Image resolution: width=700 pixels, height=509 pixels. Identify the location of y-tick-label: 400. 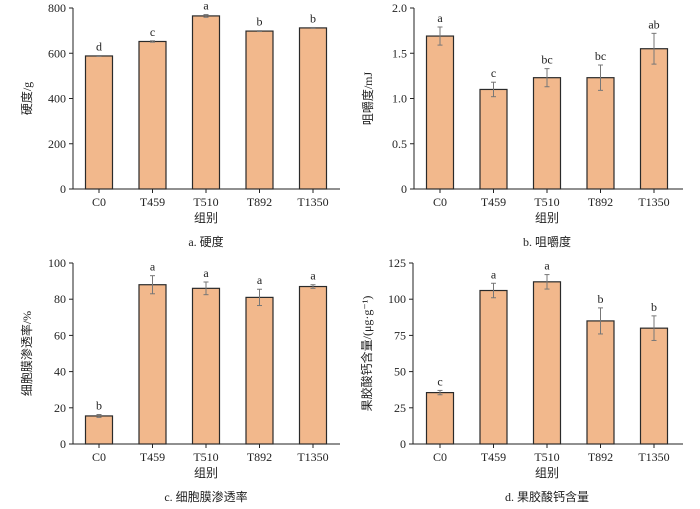
(57, 99).